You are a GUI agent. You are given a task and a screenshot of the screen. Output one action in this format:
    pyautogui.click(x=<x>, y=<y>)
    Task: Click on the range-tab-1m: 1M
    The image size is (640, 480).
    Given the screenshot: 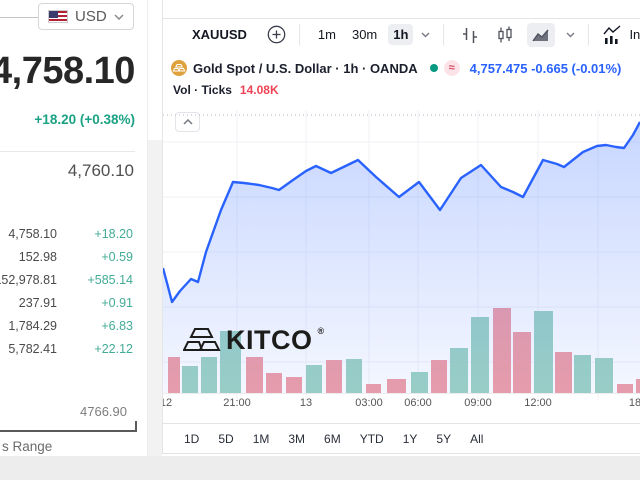 What is the action you would take?
    pyautogui.click(x=261, y=439)
    